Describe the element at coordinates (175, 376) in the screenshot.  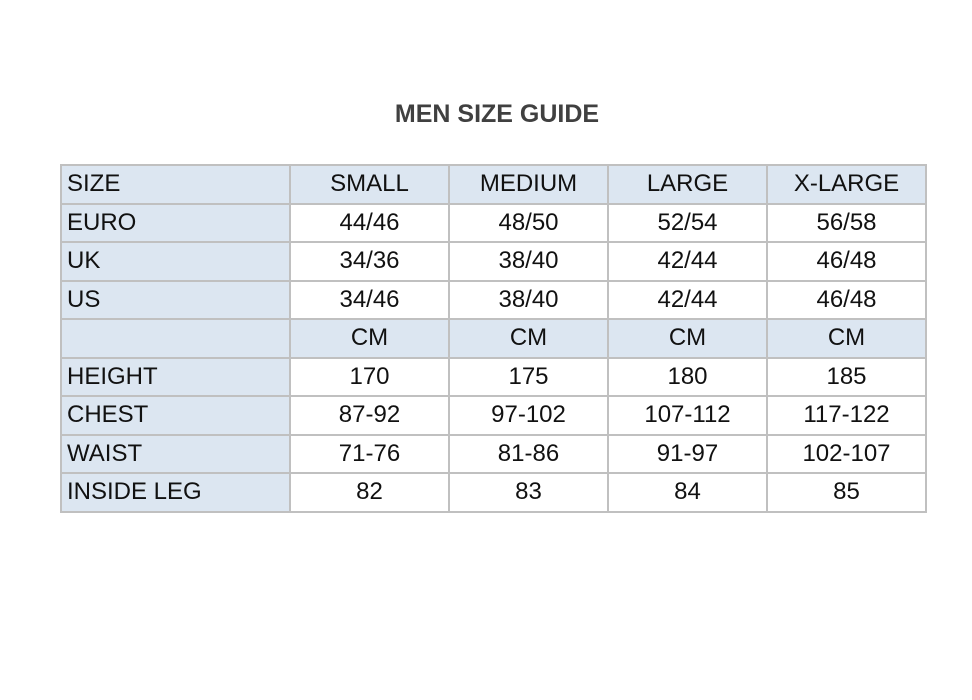
I see `row-label: HEIGHT` at that location.